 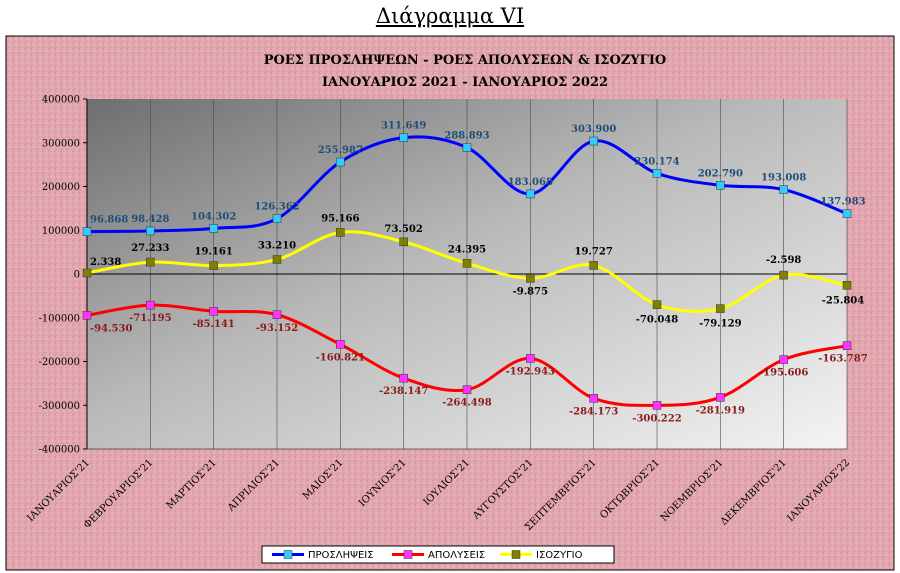 I want to click on data-label-s0-0: 96.868, so click(x=109, y=220).